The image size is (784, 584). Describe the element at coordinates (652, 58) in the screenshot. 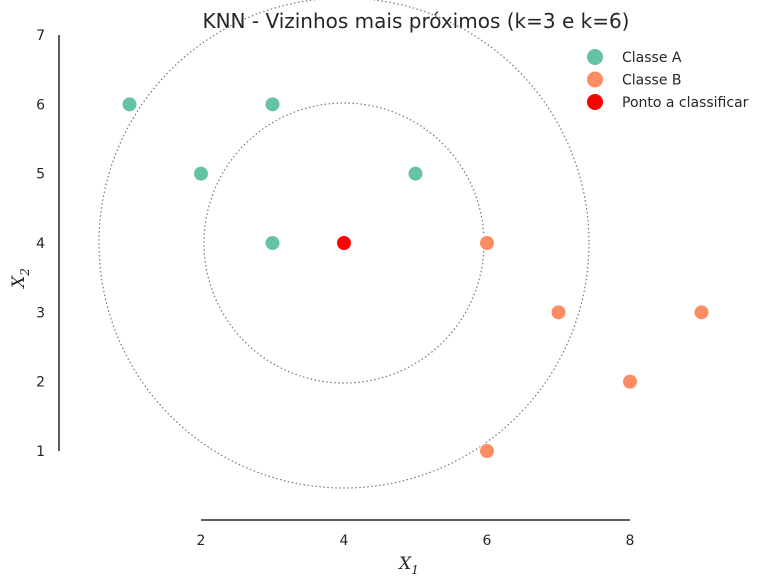

I see `legend-label: Classe A` at that location.